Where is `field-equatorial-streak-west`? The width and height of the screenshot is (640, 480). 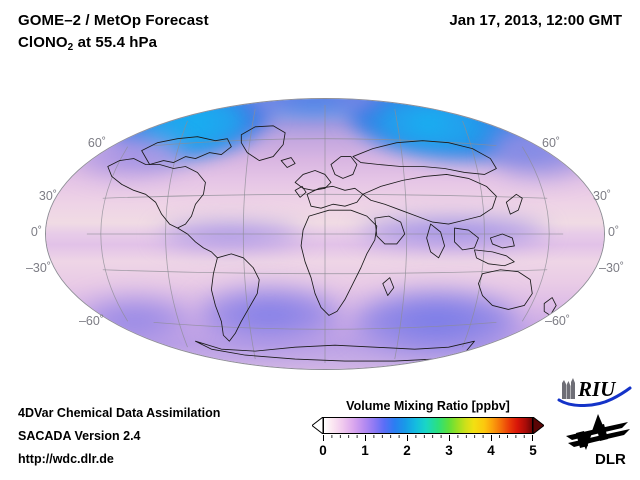
field-equatorial-streak-west is located at coordinates (230, 235).